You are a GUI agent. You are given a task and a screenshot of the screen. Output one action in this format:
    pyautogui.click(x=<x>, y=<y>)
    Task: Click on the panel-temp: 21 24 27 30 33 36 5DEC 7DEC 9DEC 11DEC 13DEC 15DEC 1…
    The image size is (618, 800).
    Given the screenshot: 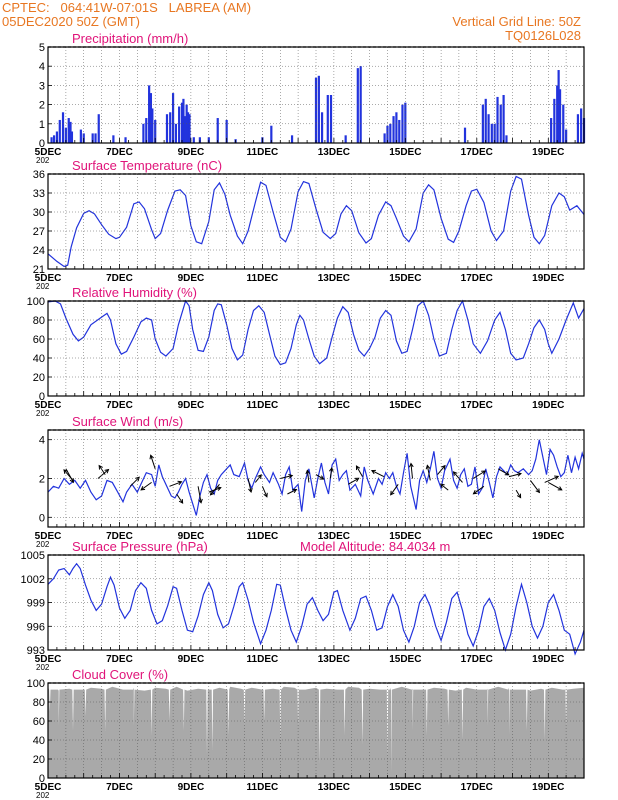 What is the action you would take?
    pyautogui.click(x=309, y=224)
    